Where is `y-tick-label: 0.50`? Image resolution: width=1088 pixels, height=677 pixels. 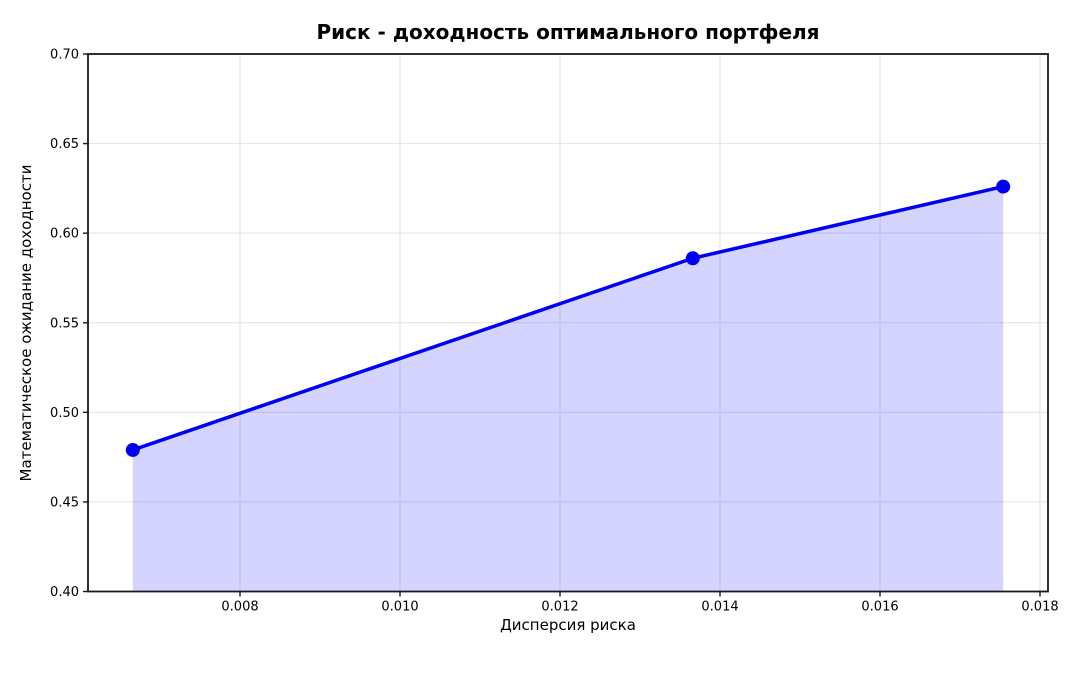 y-tick-label: 0.50 is located at coordinates (64, 413).